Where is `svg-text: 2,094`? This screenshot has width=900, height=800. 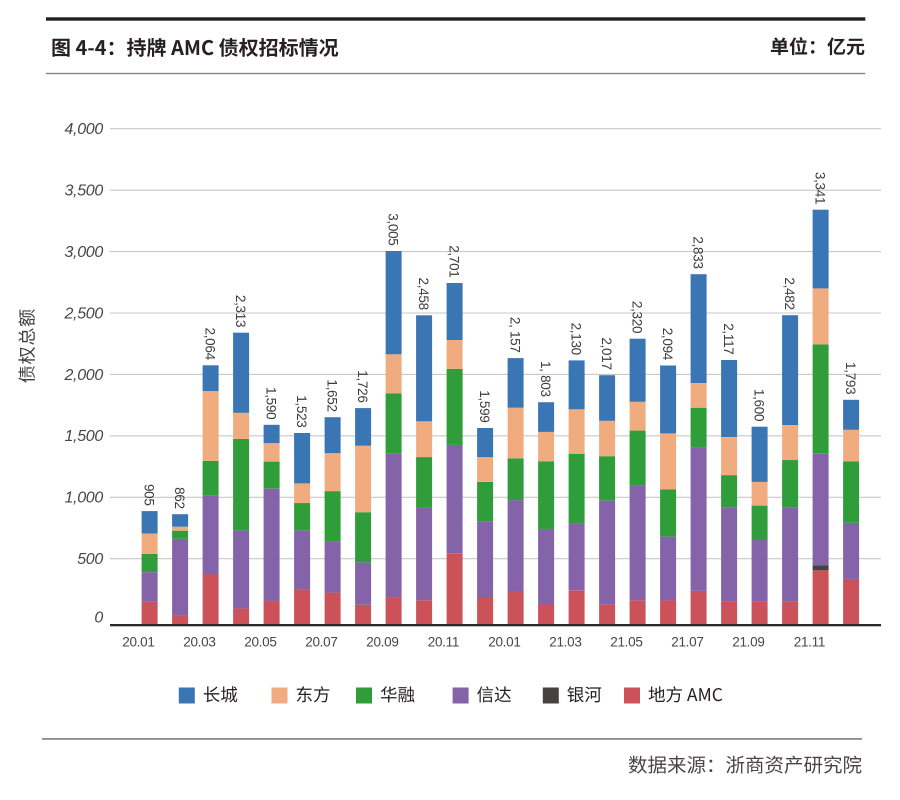 svg-text: 2,094 is located at coordinates (667, 344).